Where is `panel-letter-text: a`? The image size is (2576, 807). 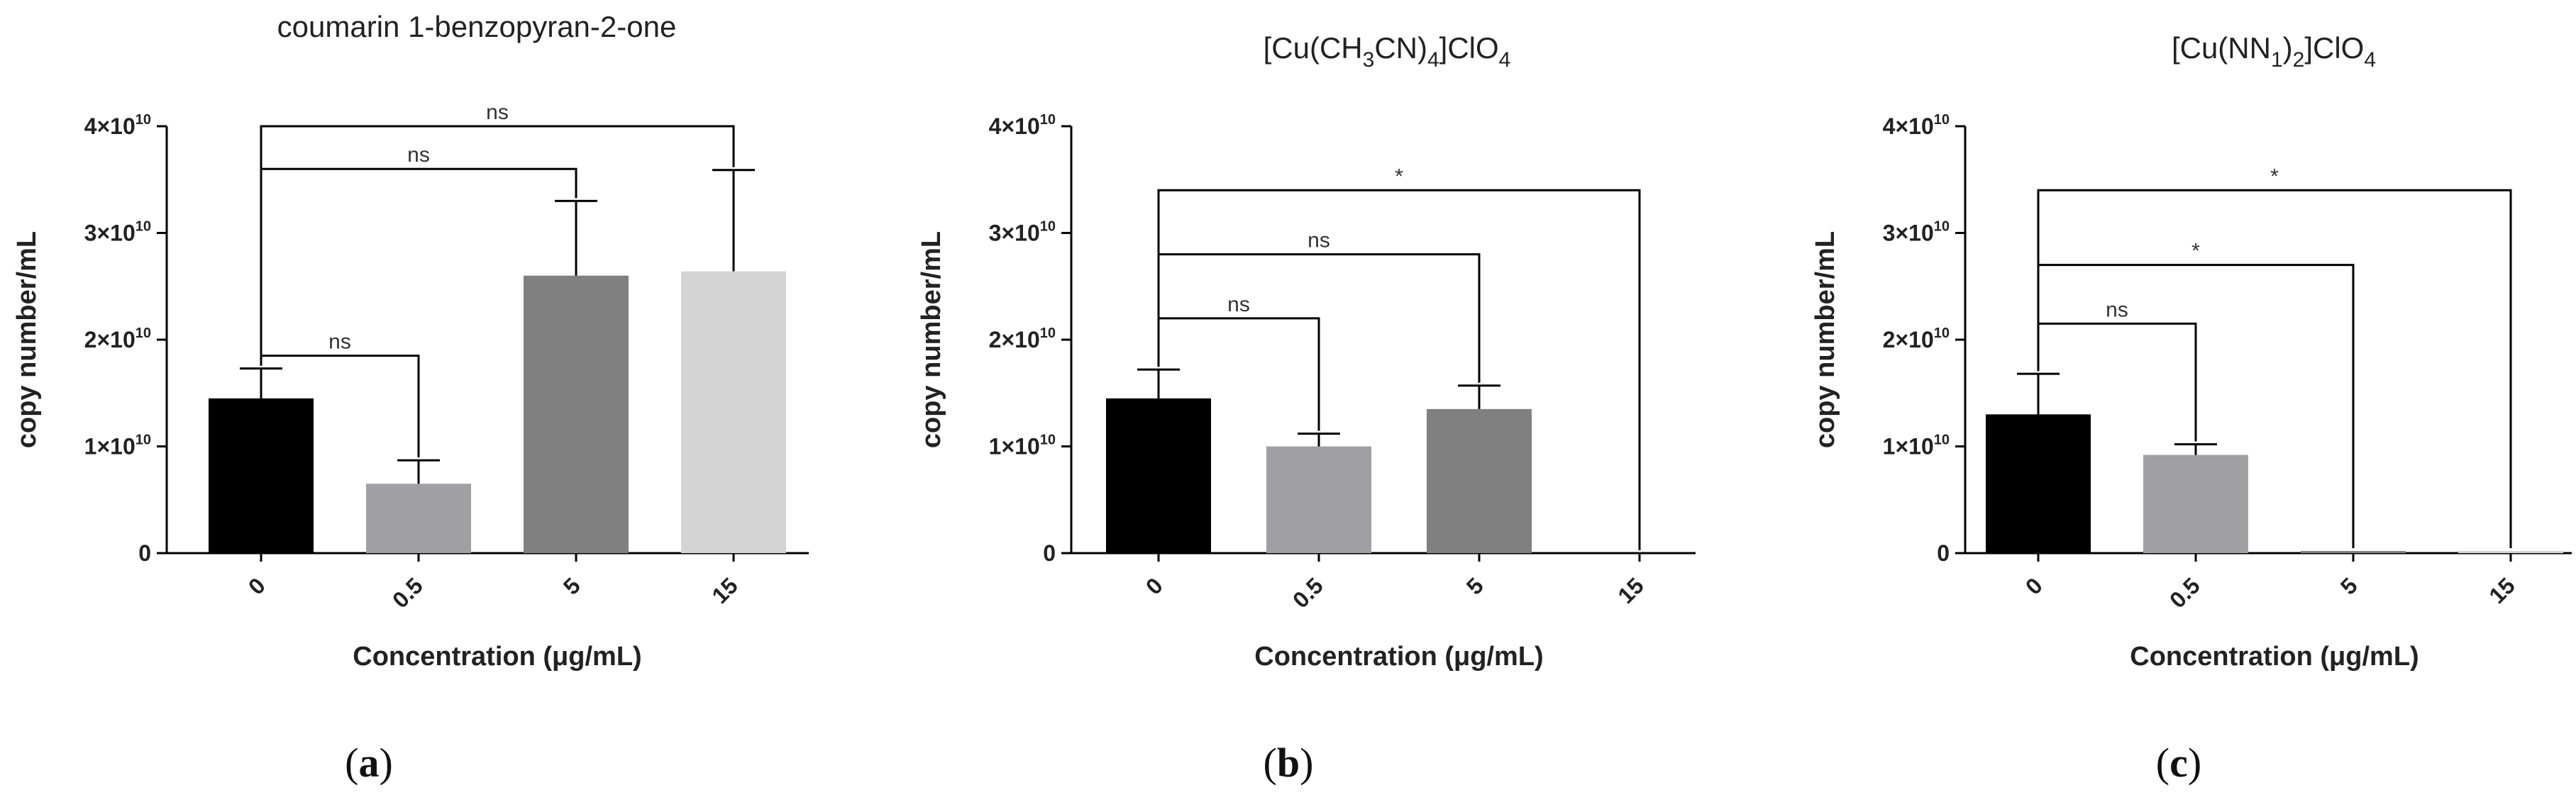 panel-letter-text: a is located at coordinates (370, 763).